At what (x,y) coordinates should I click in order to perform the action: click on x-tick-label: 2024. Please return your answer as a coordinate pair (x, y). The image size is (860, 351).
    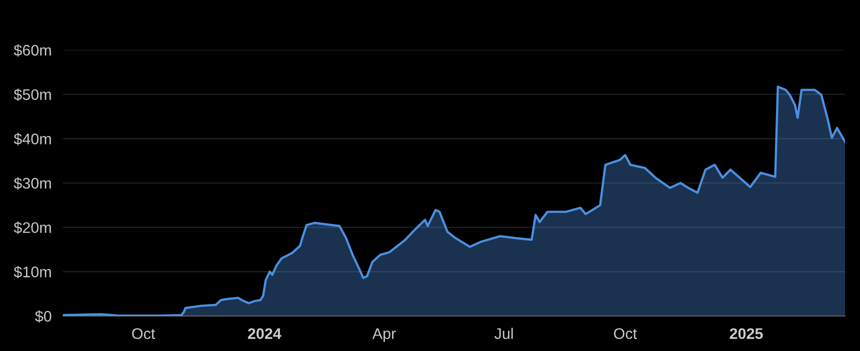
    Looking at the image, I should click on (265, 334).